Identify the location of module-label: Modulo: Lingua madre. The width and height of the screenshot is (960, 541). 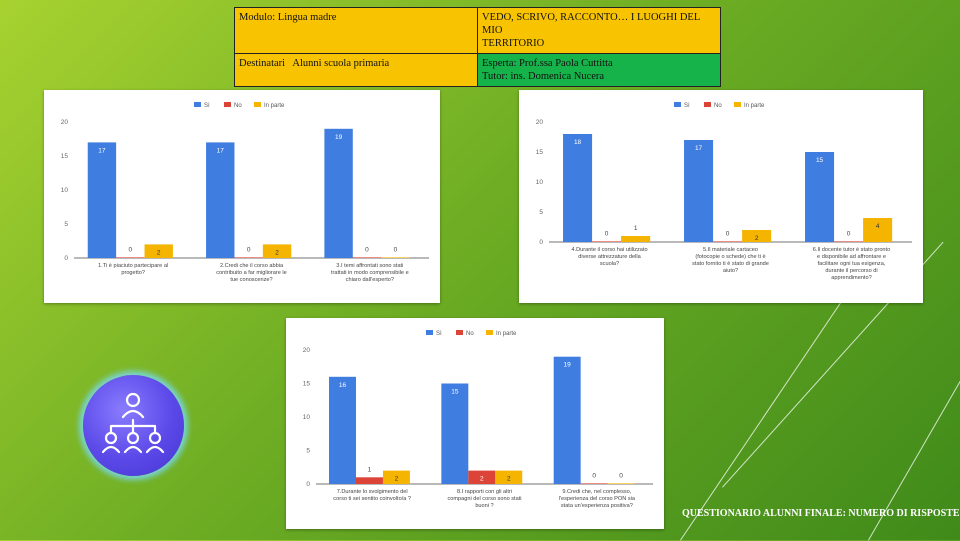
(356, 30).